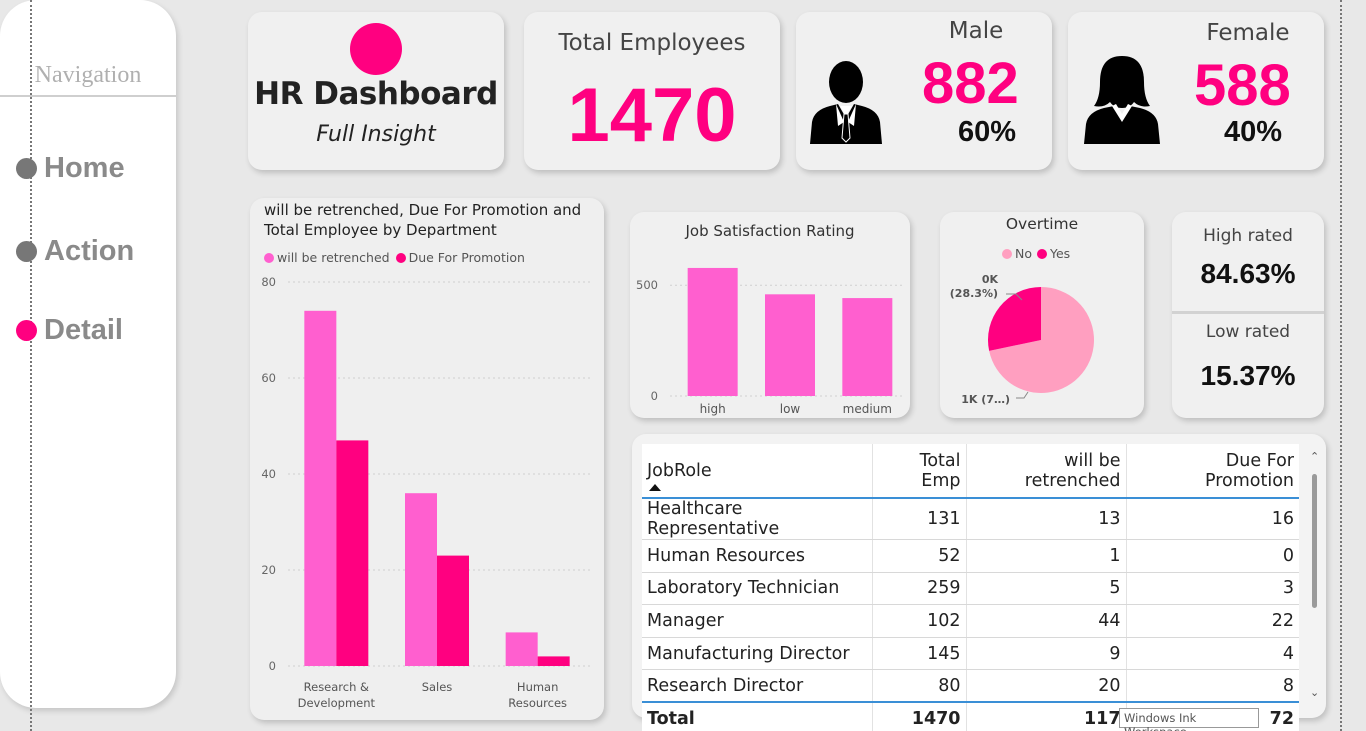  I want to click on scrollbar-thumb, so click(1314, 541).